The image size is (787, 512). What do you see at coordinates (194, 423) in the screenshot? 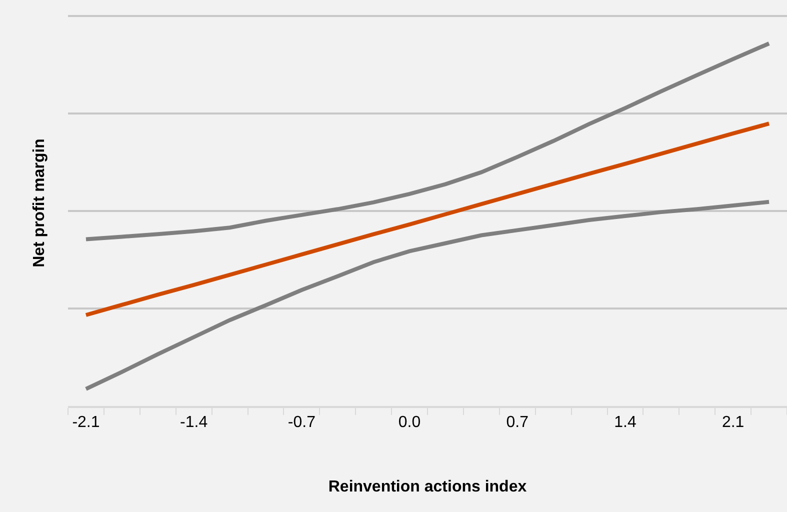
I see `x-tick-label: -1.4` at bounding box center [194, 423].